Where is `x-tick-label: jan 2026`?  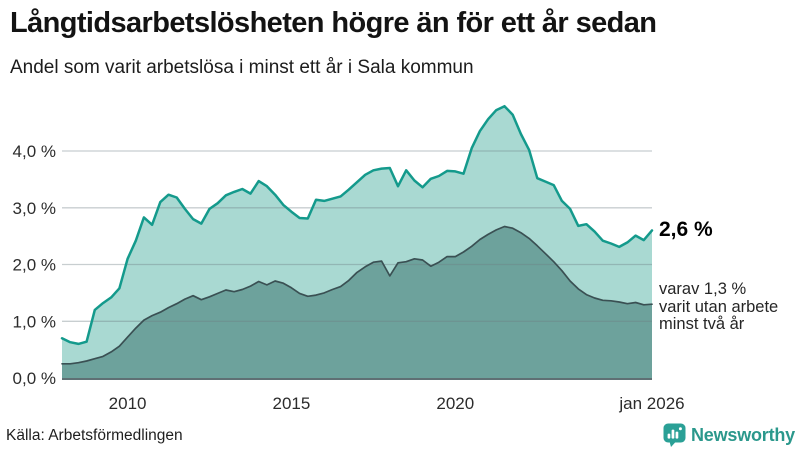 x-tick-label: jan 2026 is located at coordinates (651, 403).